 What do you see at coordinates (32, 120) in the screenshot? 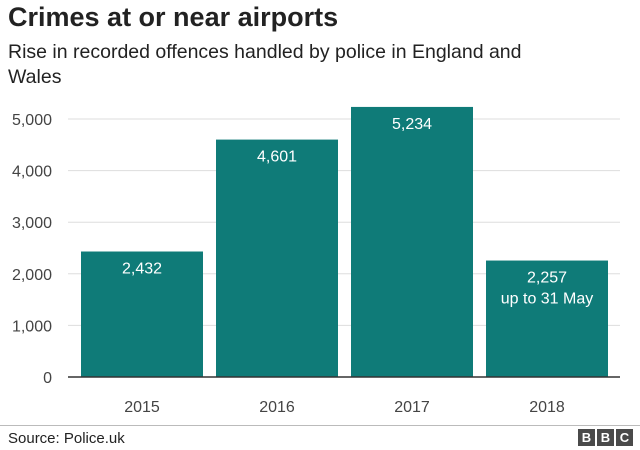
I see `y-tick-label: 5,000` at bounding box center [32, 120].